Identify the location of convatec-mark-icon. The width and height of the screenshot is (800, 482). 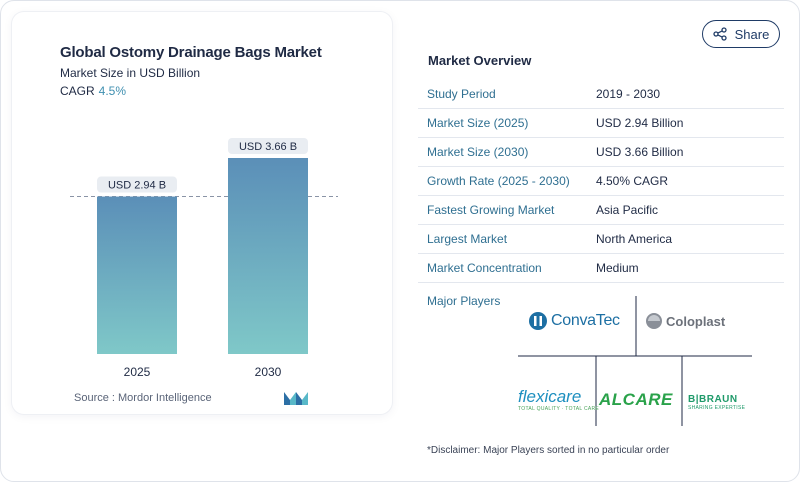
(538, 321).